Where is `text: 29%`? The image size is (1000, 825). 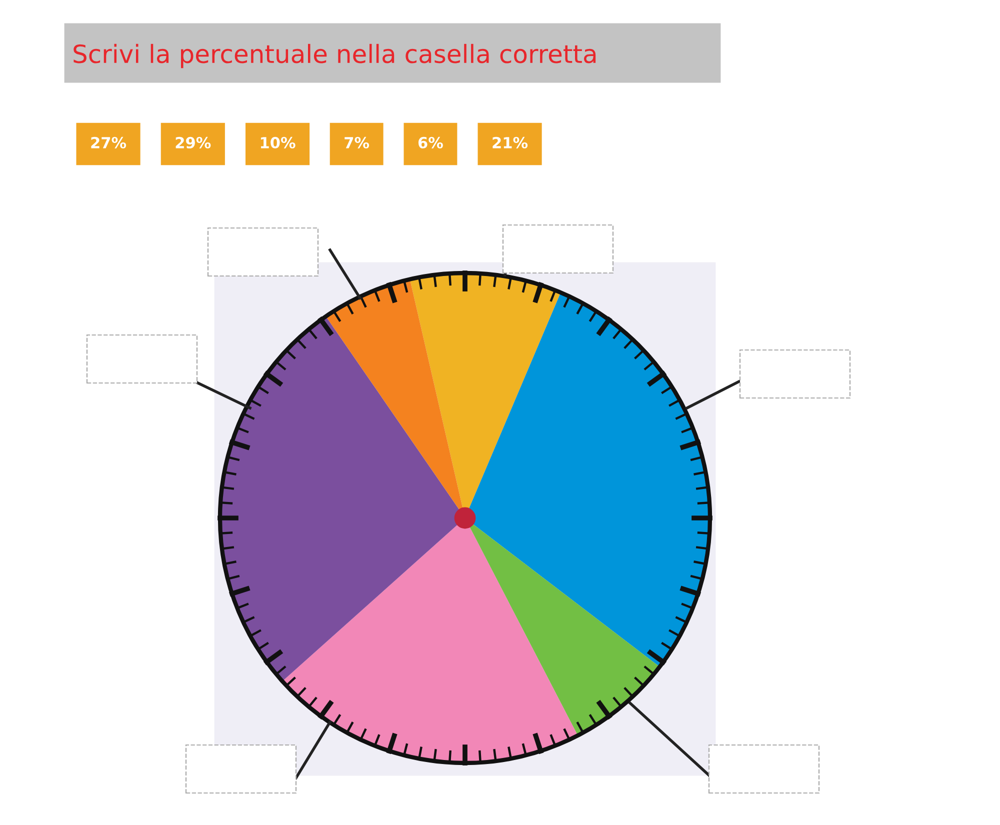
text: 29% is located at coordinates (193, 142).